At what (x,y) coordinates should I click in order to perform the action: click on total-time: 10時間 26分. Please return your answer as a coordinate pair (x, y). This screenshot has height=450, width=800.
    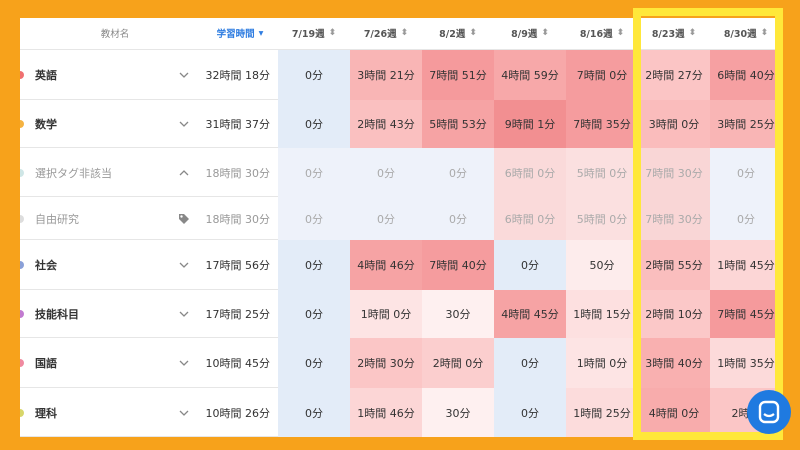
    Looking at the image, I should click on (238, 413).